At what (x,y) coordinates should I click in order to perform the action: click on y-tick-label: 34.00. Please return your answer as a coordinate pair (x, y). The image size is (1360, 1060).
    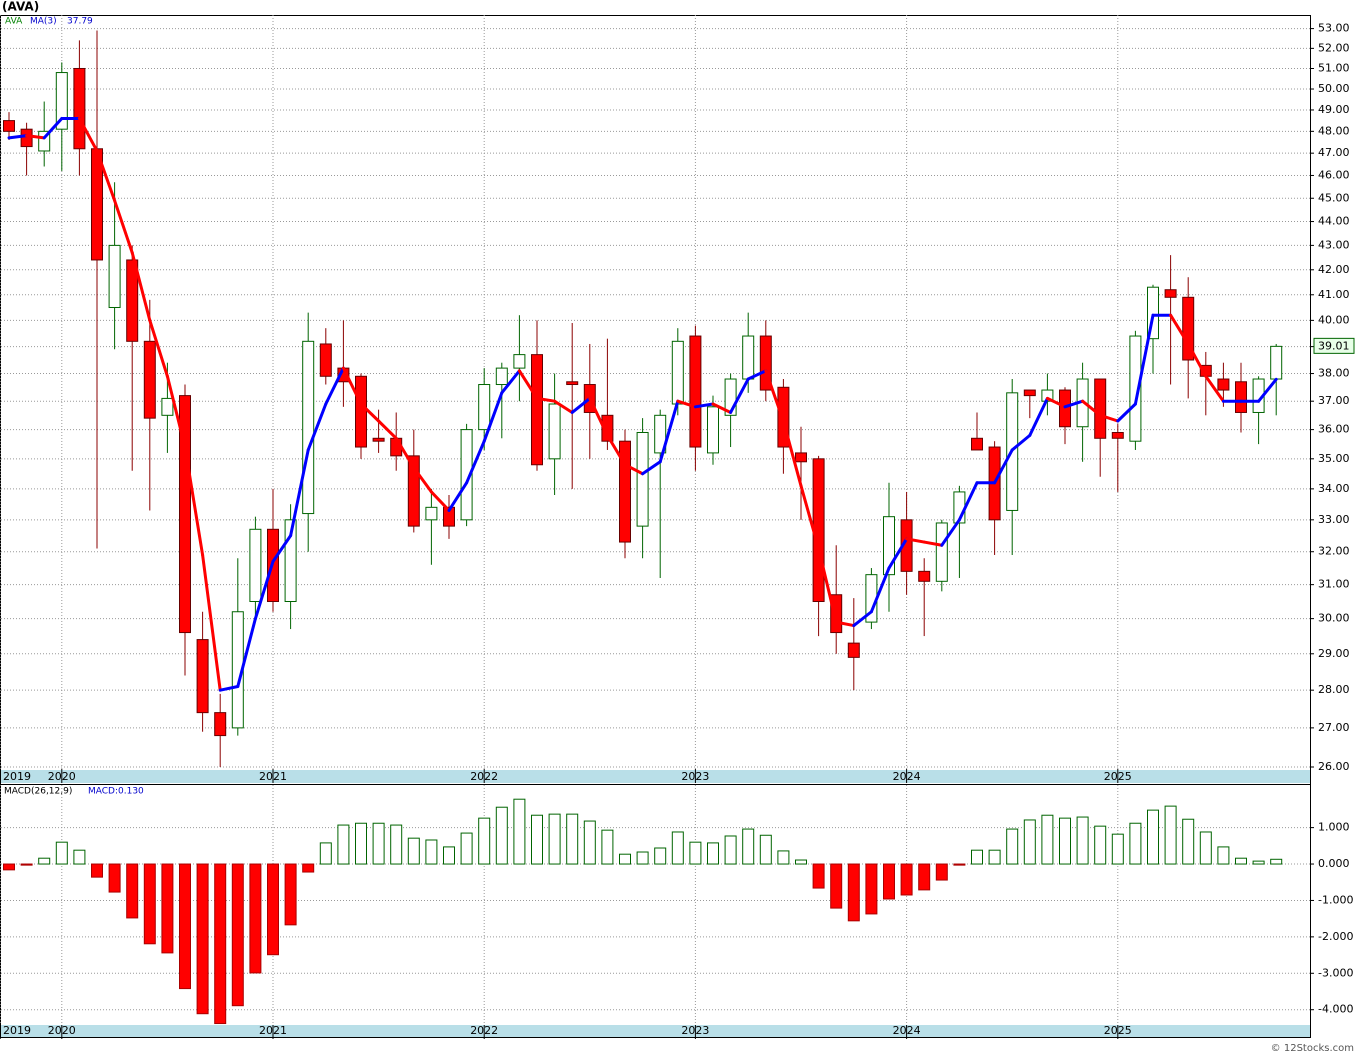
    Looking at the image, I should click on (1334, 488).